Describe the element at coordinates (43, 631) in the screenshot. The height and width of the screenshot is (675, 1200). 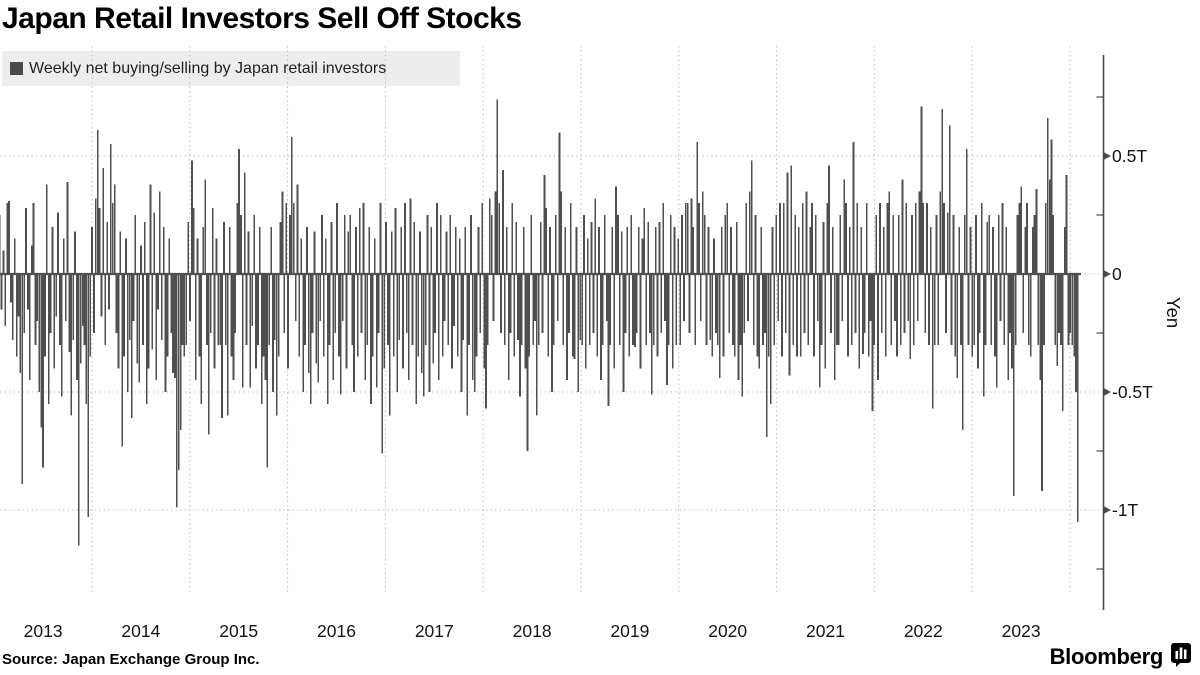
I see `x-axis-tick-label: 2013` at that location.